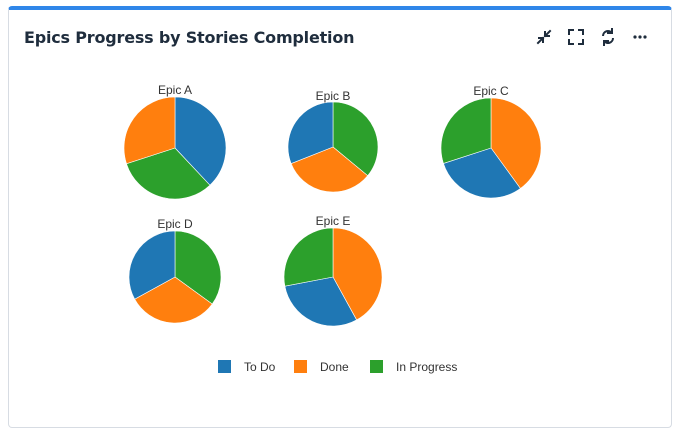 Image resolution: width=675 pixels, height=434 pixels. Describe the element at coordinates (333, 96) in the screenshot. I see `pie-title: Epic B` at that location.